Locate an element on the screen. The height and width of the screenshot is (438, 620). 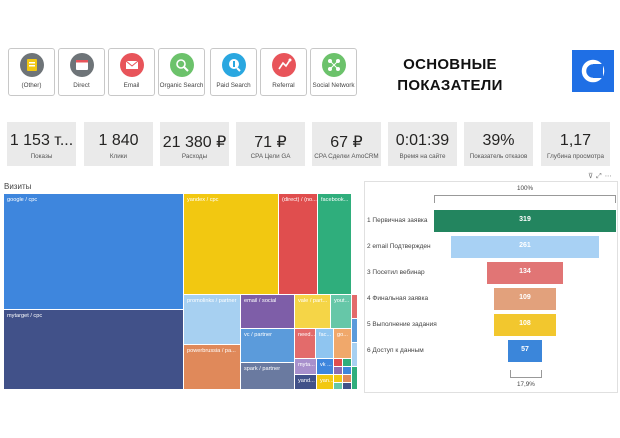
channel-button-email: Email is located at coordinates (131, 72).